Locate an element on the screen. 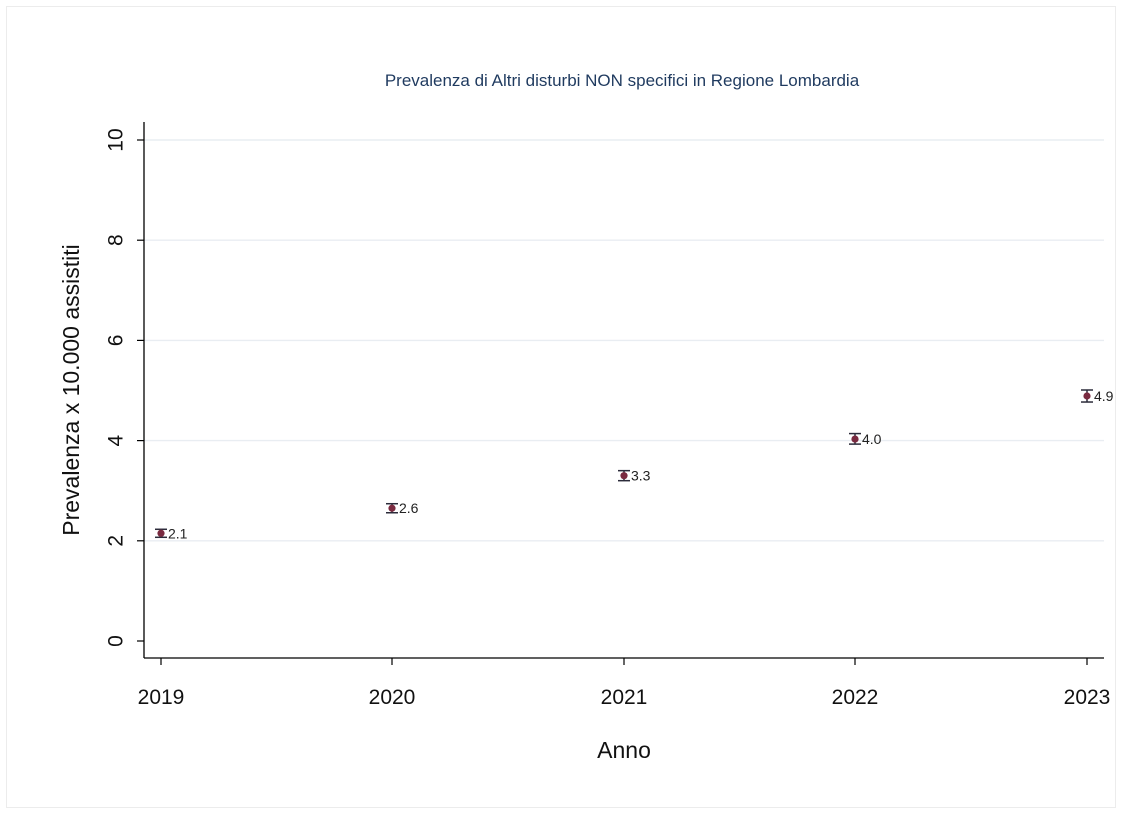 This screenshot has width=1122, height=821. data-point-2019 is located at coordinates (161, 533).